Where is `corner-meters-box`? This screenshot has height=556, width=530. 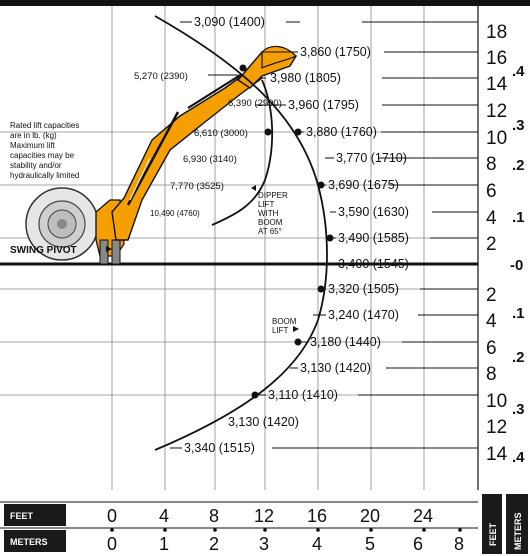 corner-meters-box is located at coordinates (517, 524).